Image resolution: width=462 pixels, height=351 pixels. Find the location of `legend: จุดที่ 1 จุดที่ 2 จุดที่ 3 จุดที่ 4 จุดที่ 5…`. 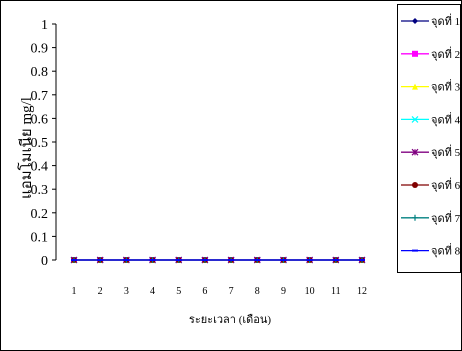

legend: จุดที่ 1 จุดที่ 2 จุดที่ 3 จุดที่ 4 จุดที่ 5… is located at coordinates (429, 138).